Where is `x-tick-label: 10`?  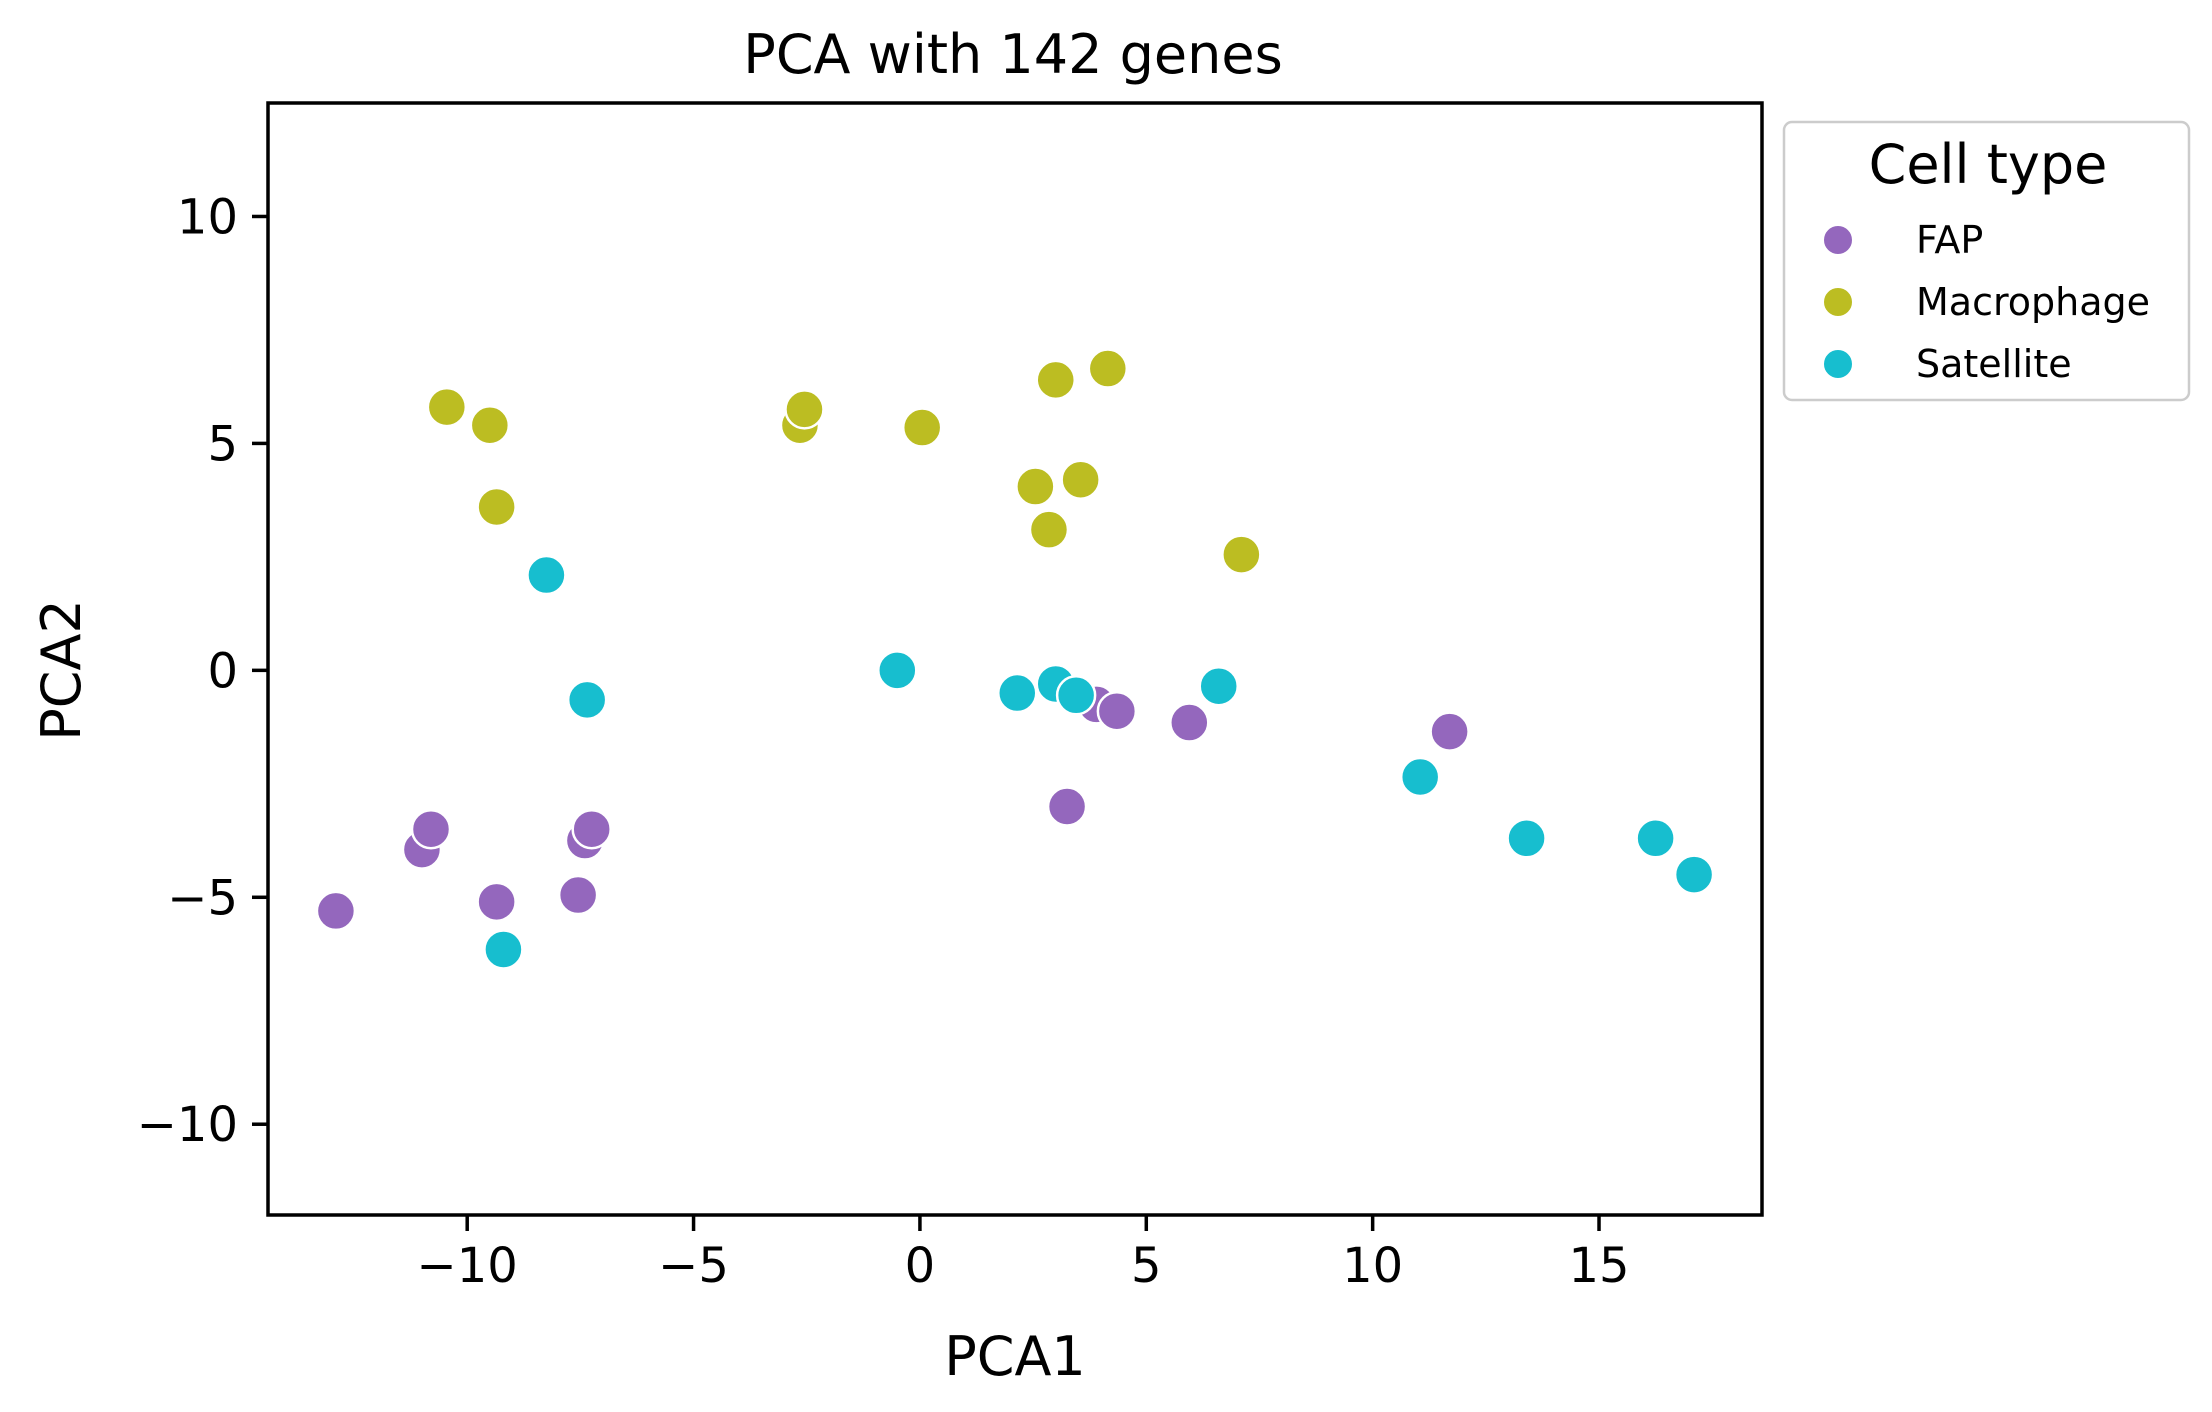 x-tick-label: 10 is located at coordinates (1372, 1266).